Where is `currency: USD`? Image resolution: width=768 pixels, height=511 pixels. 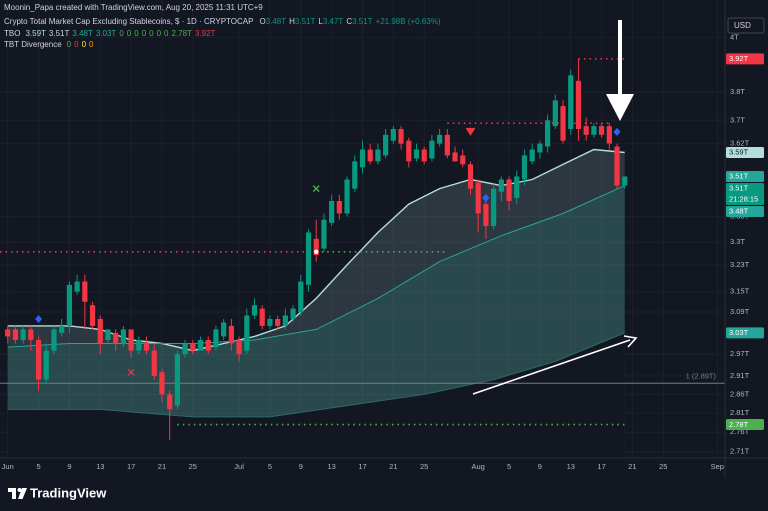
currency: USD is located at coordinates (742, 25).